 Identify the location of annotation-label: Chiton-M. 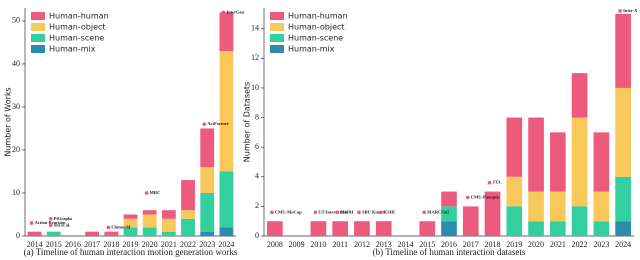
(121, 226).